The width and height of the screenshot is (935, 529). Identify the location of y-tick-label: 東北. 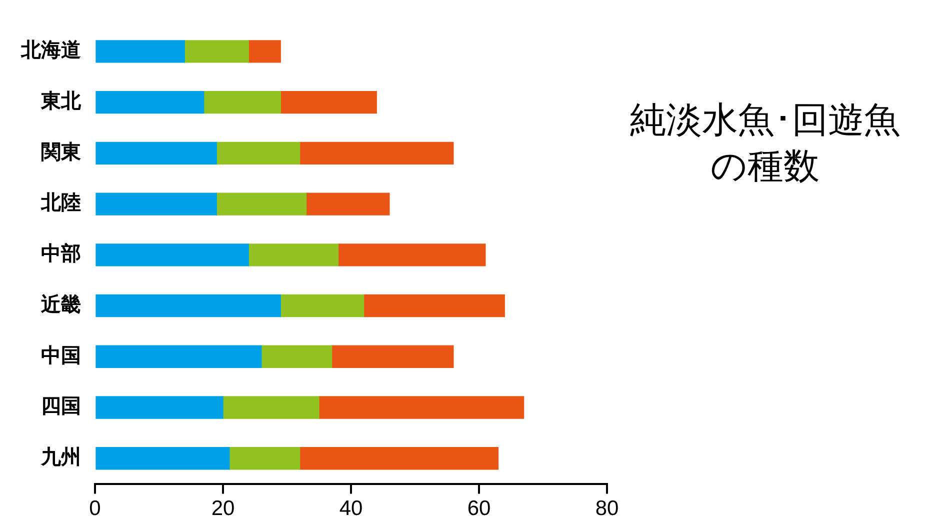
(61, 100).